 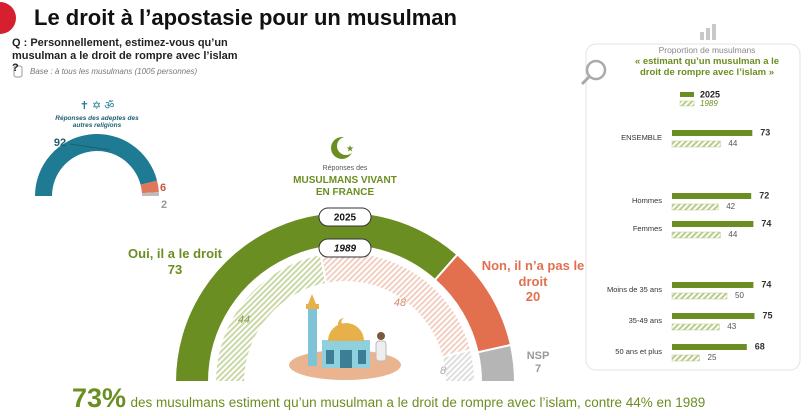 I want to click on religion-icons: ✝ ✡ ॐ, so click(x=97, y=105).